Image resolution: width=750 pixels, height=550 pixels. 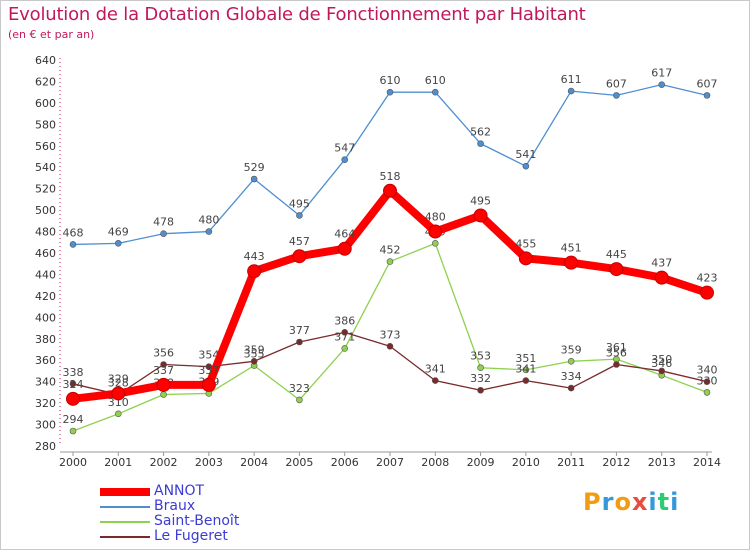 What do you see at coordinates (345, 462) in the screenshot?
I see `x-tick-label: 2006` at bounding box center [345, 462].